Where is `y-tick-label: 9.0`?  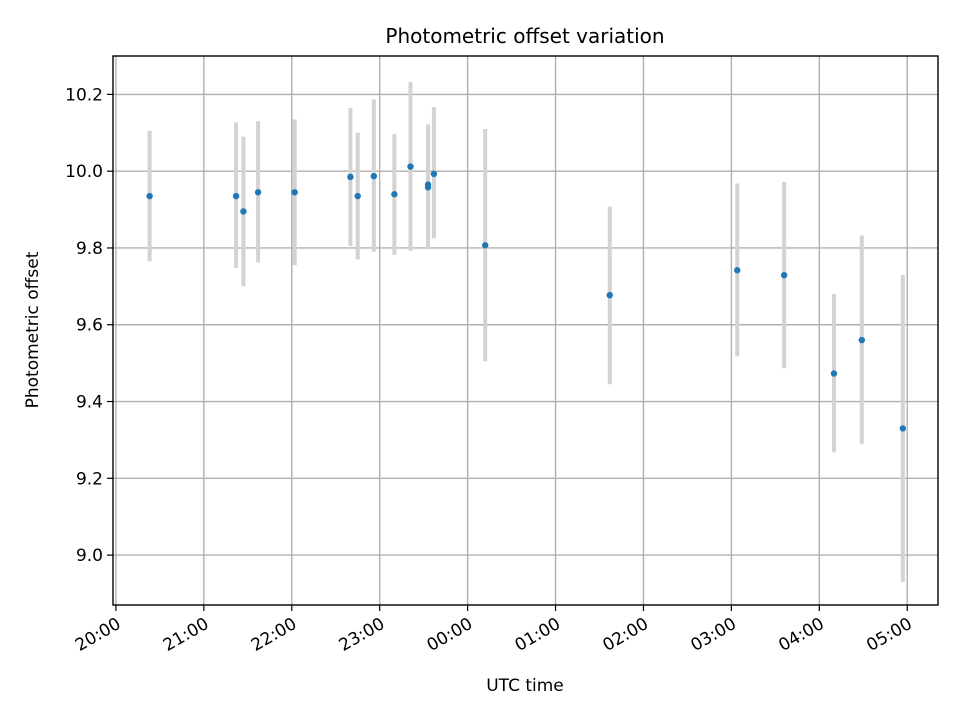
y-tick-label: 9.0 is located at coordinates (89, 556).